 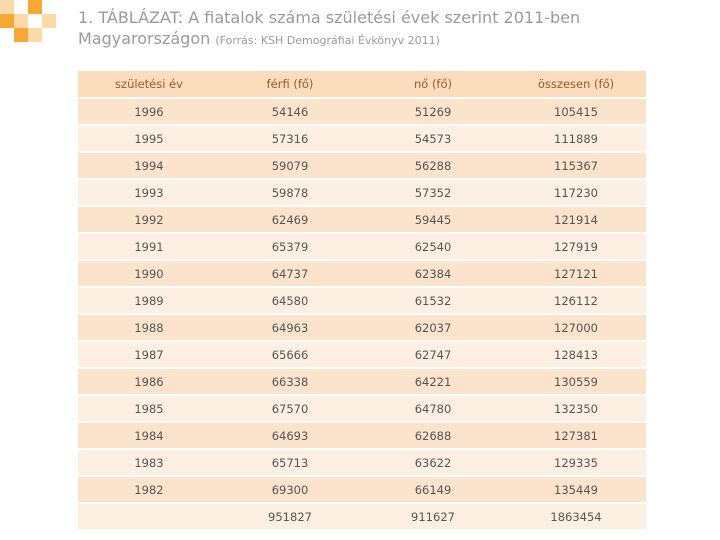 What do you see at coordinates (433, 193) in the screenshot?
I see `cell-female: 57352` at bounding box center [433, 193].